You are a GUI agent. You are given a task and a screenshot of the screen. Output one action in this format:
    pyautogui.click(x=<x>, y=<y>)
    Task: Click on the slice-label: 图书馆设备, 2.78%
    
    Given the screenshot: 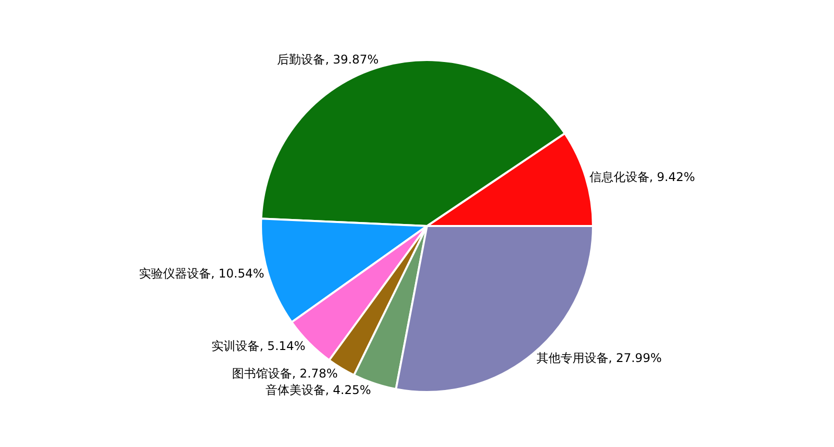 What is the action you would take?
    pyautogui.click(x=285, y=373)
    